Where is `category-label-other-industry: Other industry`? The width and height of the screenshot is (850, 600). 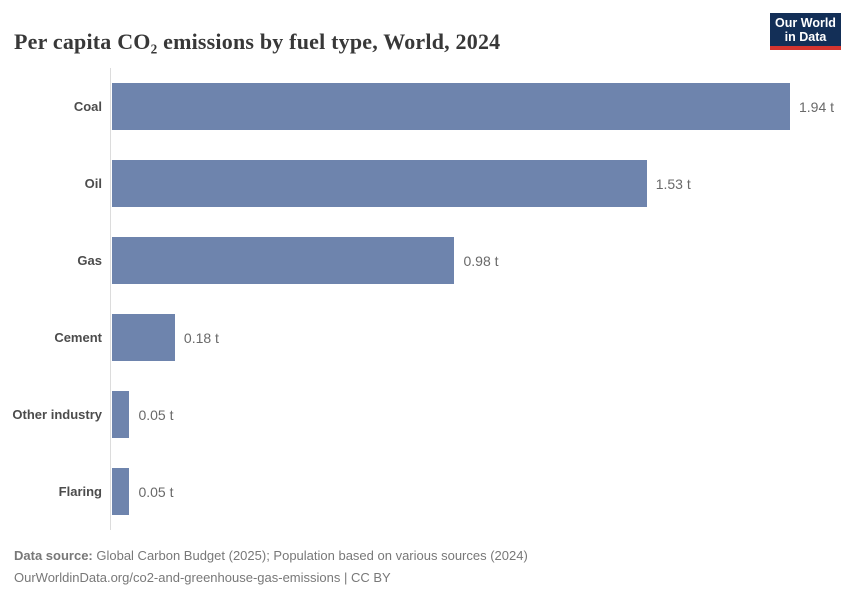 category-label-other-industry: Other industry is located at coordinates (57, 414).